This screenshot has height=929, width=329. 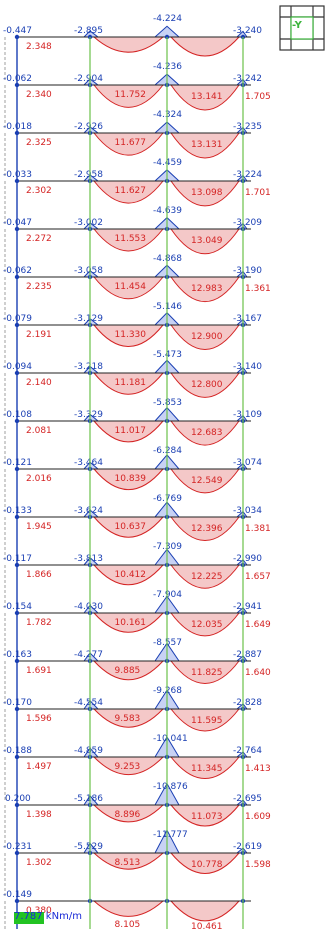 What do you see at coordinates (39, 719) in the screenshot?
I see `label-column-moment: 1.596` at bounding box center [39, 719].